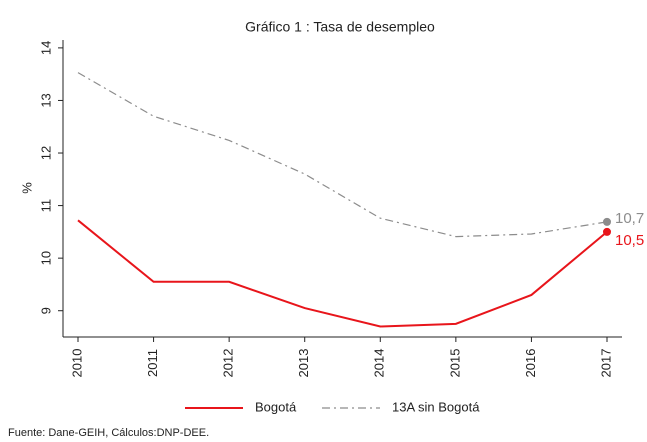  I want to click on x-tick-label: 2012, so click(228, 363).